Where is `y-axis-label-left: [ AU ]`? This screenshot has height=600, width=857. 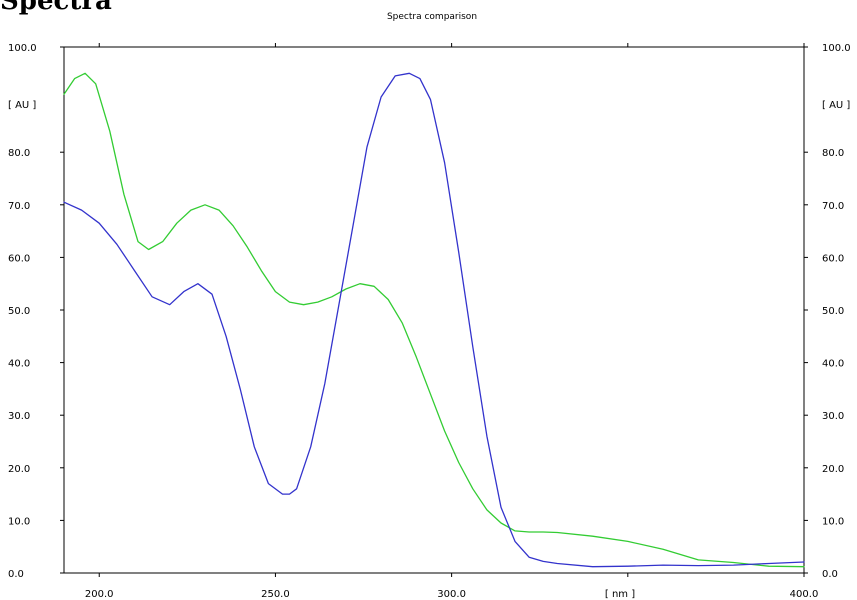
y-axis-label-left: [ AU ] is located at coordinates (22, 105).